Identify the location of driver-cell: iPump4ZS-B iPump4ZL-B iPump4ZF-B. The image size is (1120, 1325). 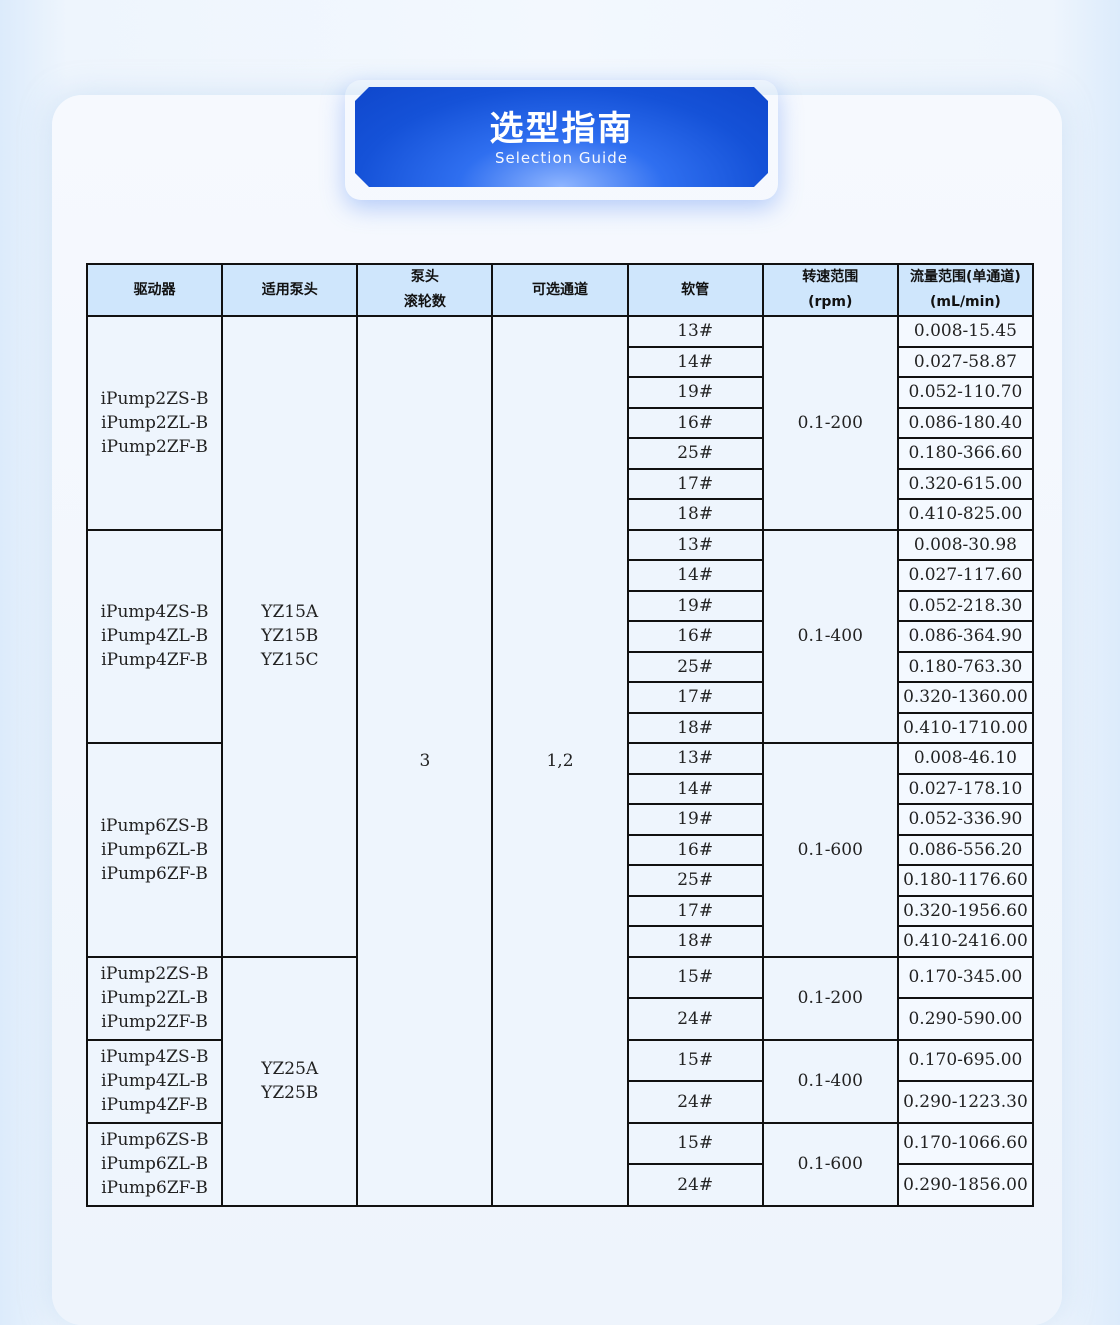
(154, 1081).